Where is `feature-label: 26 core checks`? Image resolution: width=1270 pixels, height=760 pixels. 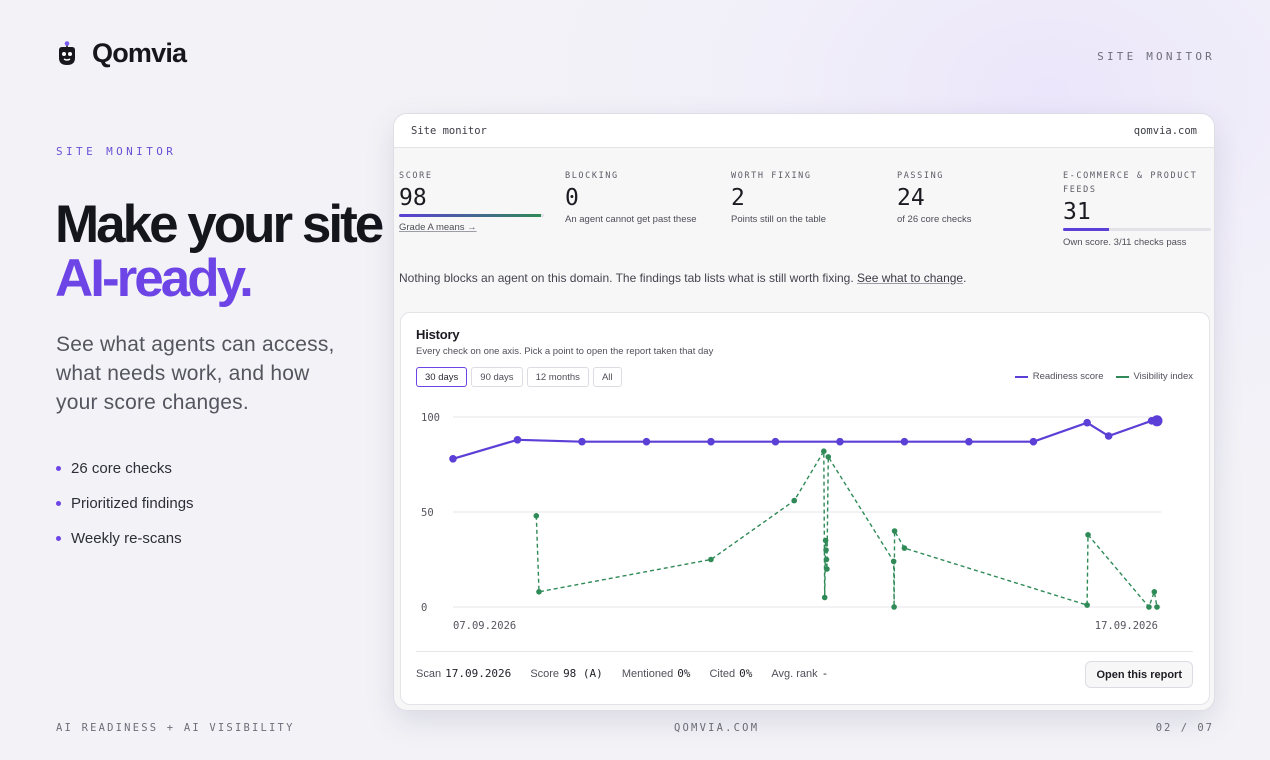
feature-label: 26 core checks is located at coordinates (121, 468).